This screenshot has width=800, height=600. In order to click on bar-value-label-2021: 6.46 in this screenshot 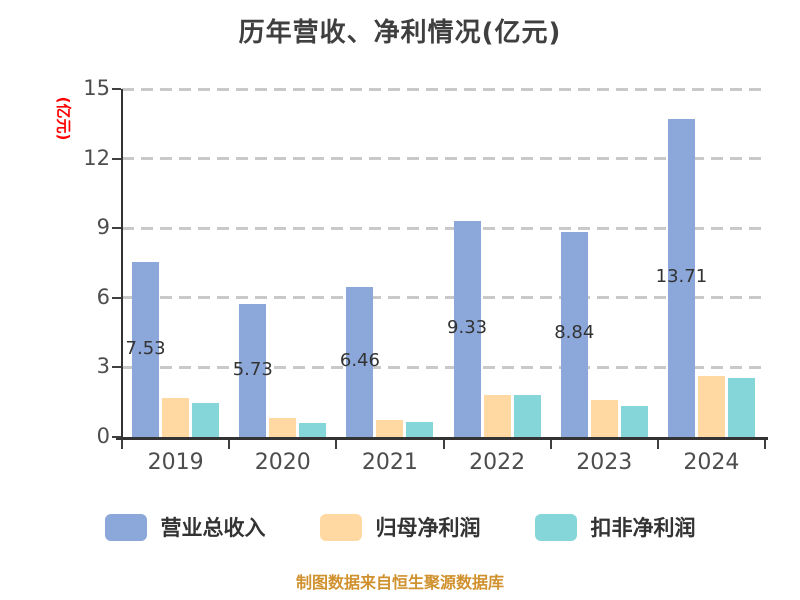, I will do `click(359, 361)`.